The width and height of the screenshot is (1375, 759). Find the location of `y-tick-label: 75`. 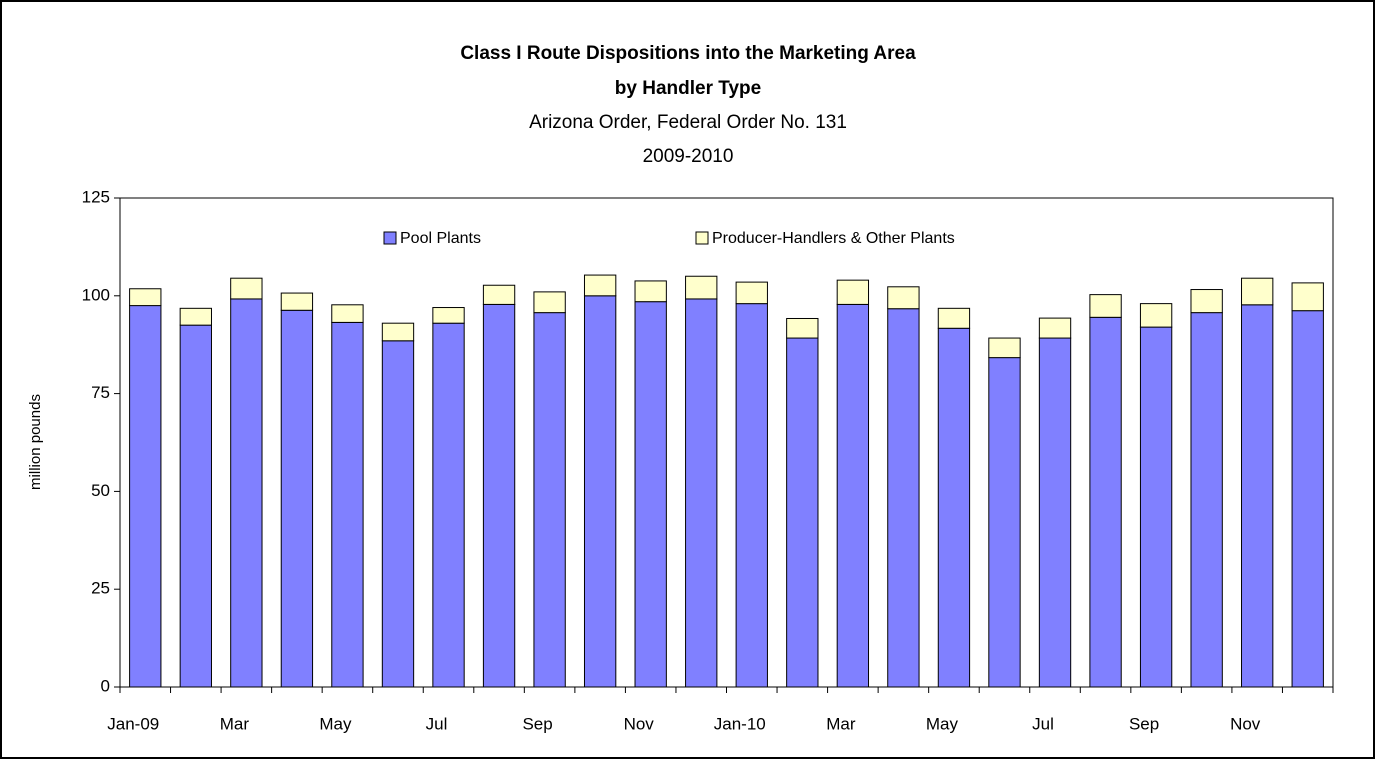

y-tick-label: 75 is located at coordinates (100, 392).